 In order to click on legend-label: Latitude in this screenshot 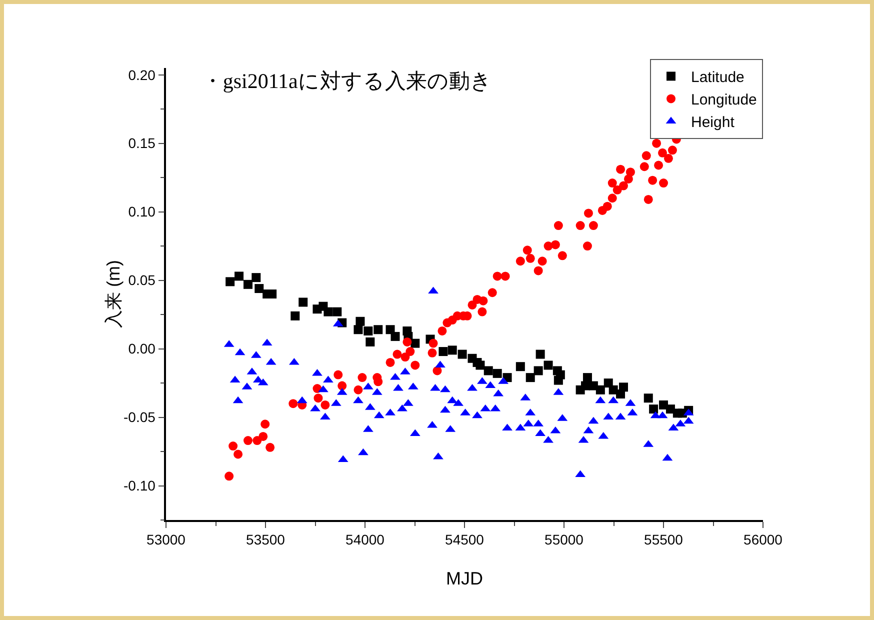, I will do `click(717, 77)`.